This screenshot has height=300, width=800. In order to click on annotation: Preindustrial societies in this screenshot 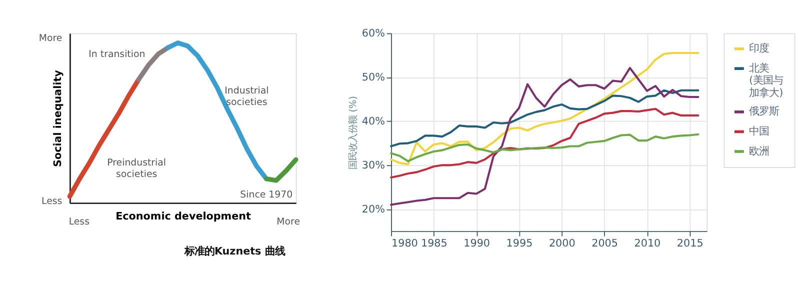, I will do `click(136, 169)`.